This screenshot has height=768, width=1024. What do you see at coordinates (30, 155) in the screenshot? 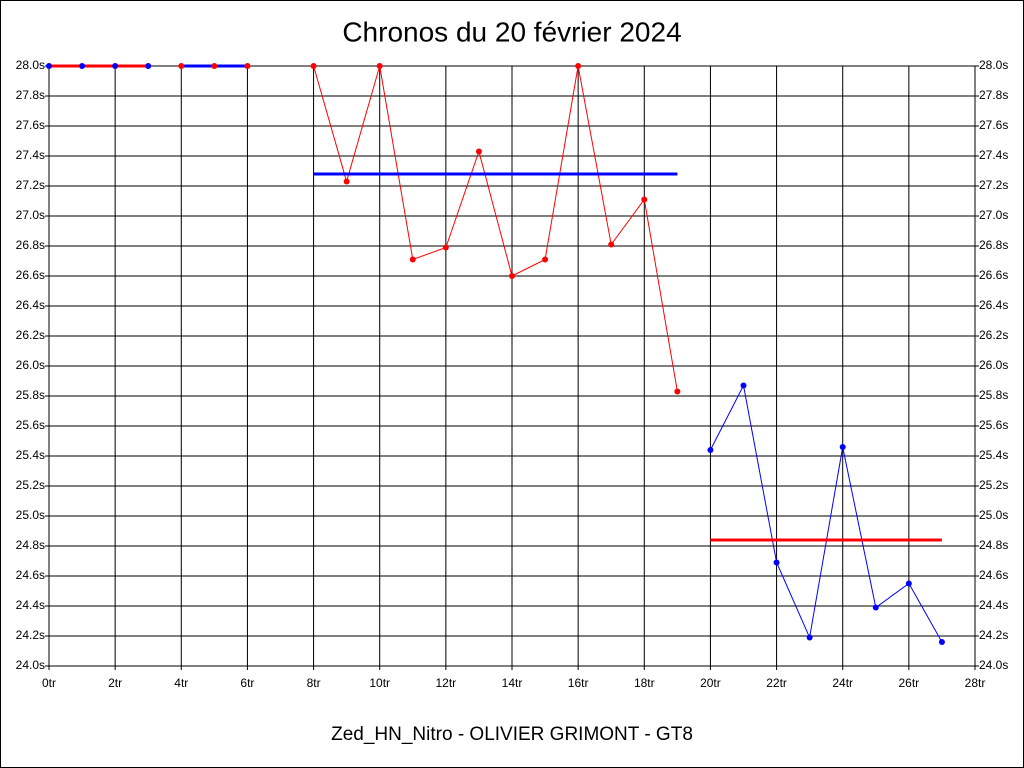
I see `y-tick-label: 27.4s` at bounding box center [30, 155].